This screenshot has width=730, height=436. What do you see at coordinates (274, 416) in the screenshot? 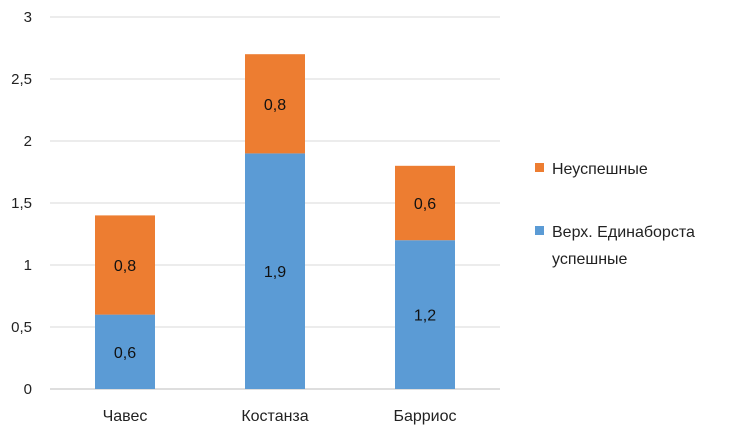
I see `category-label: Костанза` at bounding box center [274, 416].